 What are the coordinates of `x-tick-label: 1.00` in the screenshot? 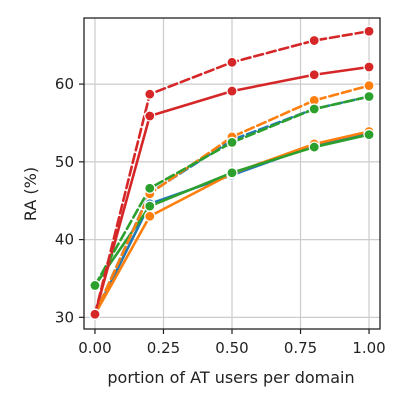 It's located at (368, 348).